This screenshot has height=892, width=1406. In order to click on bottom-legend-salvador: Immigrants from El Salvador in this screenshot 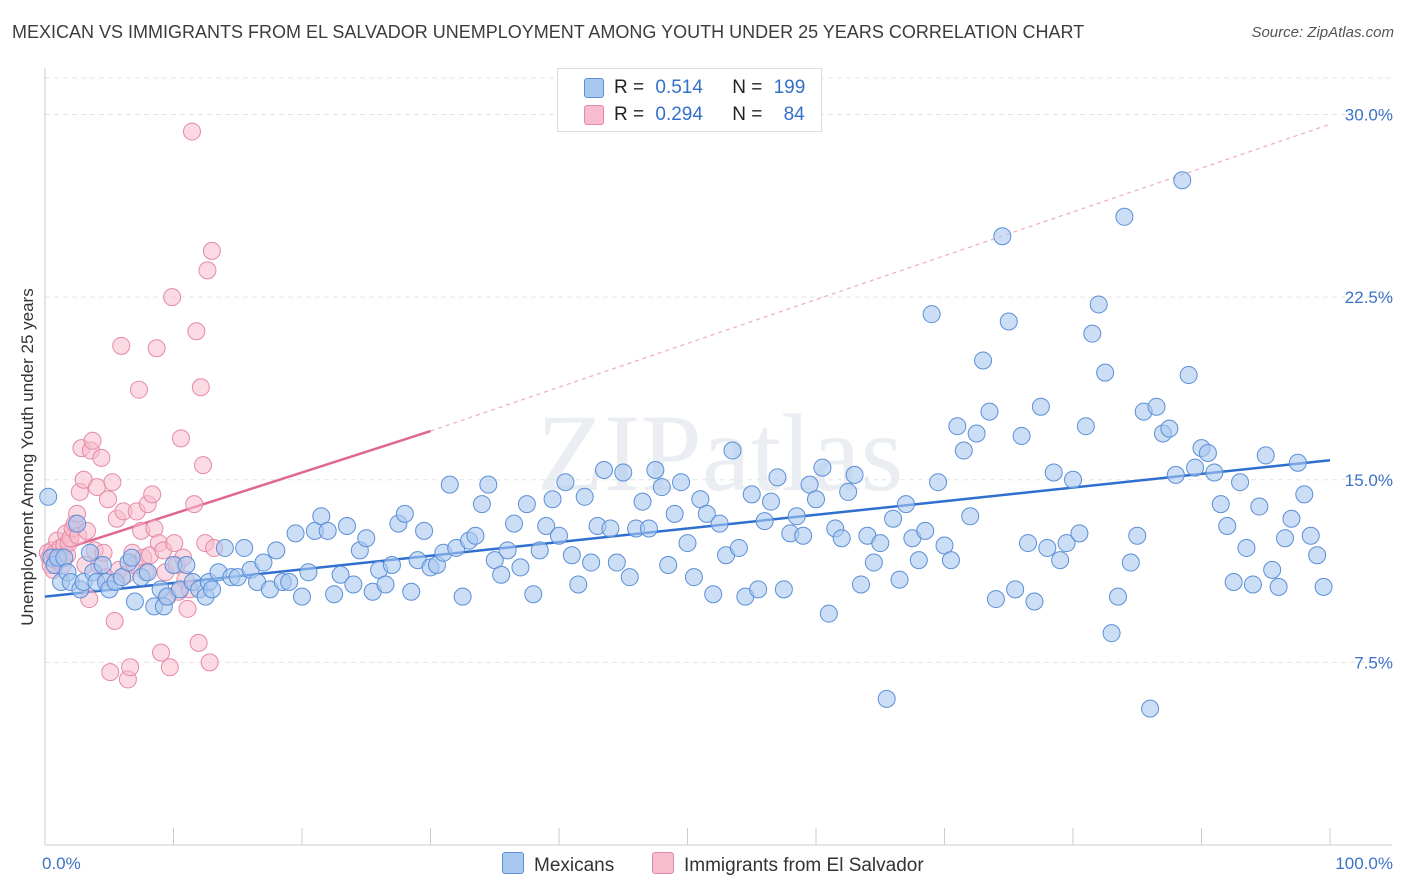, I will do `click(788, 864)`.